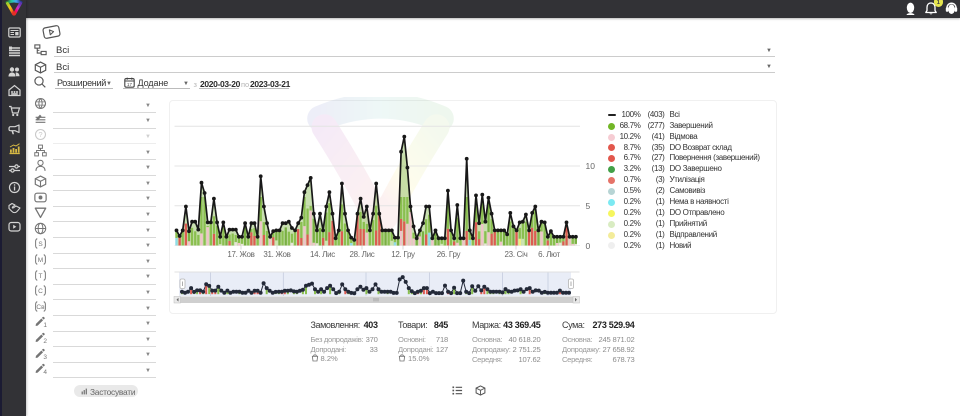 The width and height of the screenshot is (960, 416). I want to click on svg-text: M, so click(40, 260).